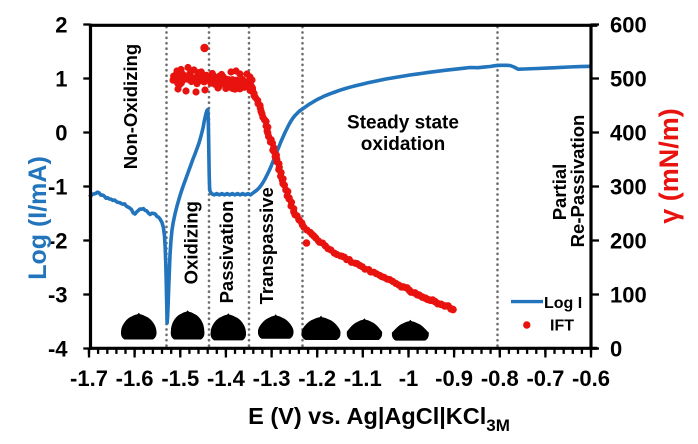  Describe the element at coordinates (577, 181) in the screenshot. I see `svg-text: Re-Passivation` at that location.